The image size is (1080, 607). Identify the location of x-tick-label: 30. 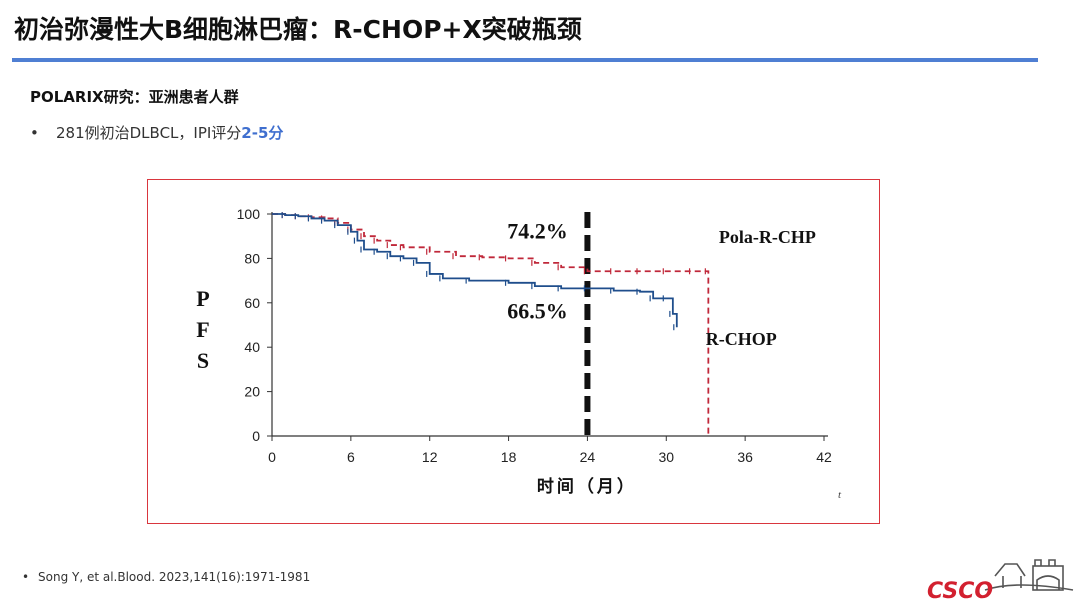
(666, 457).